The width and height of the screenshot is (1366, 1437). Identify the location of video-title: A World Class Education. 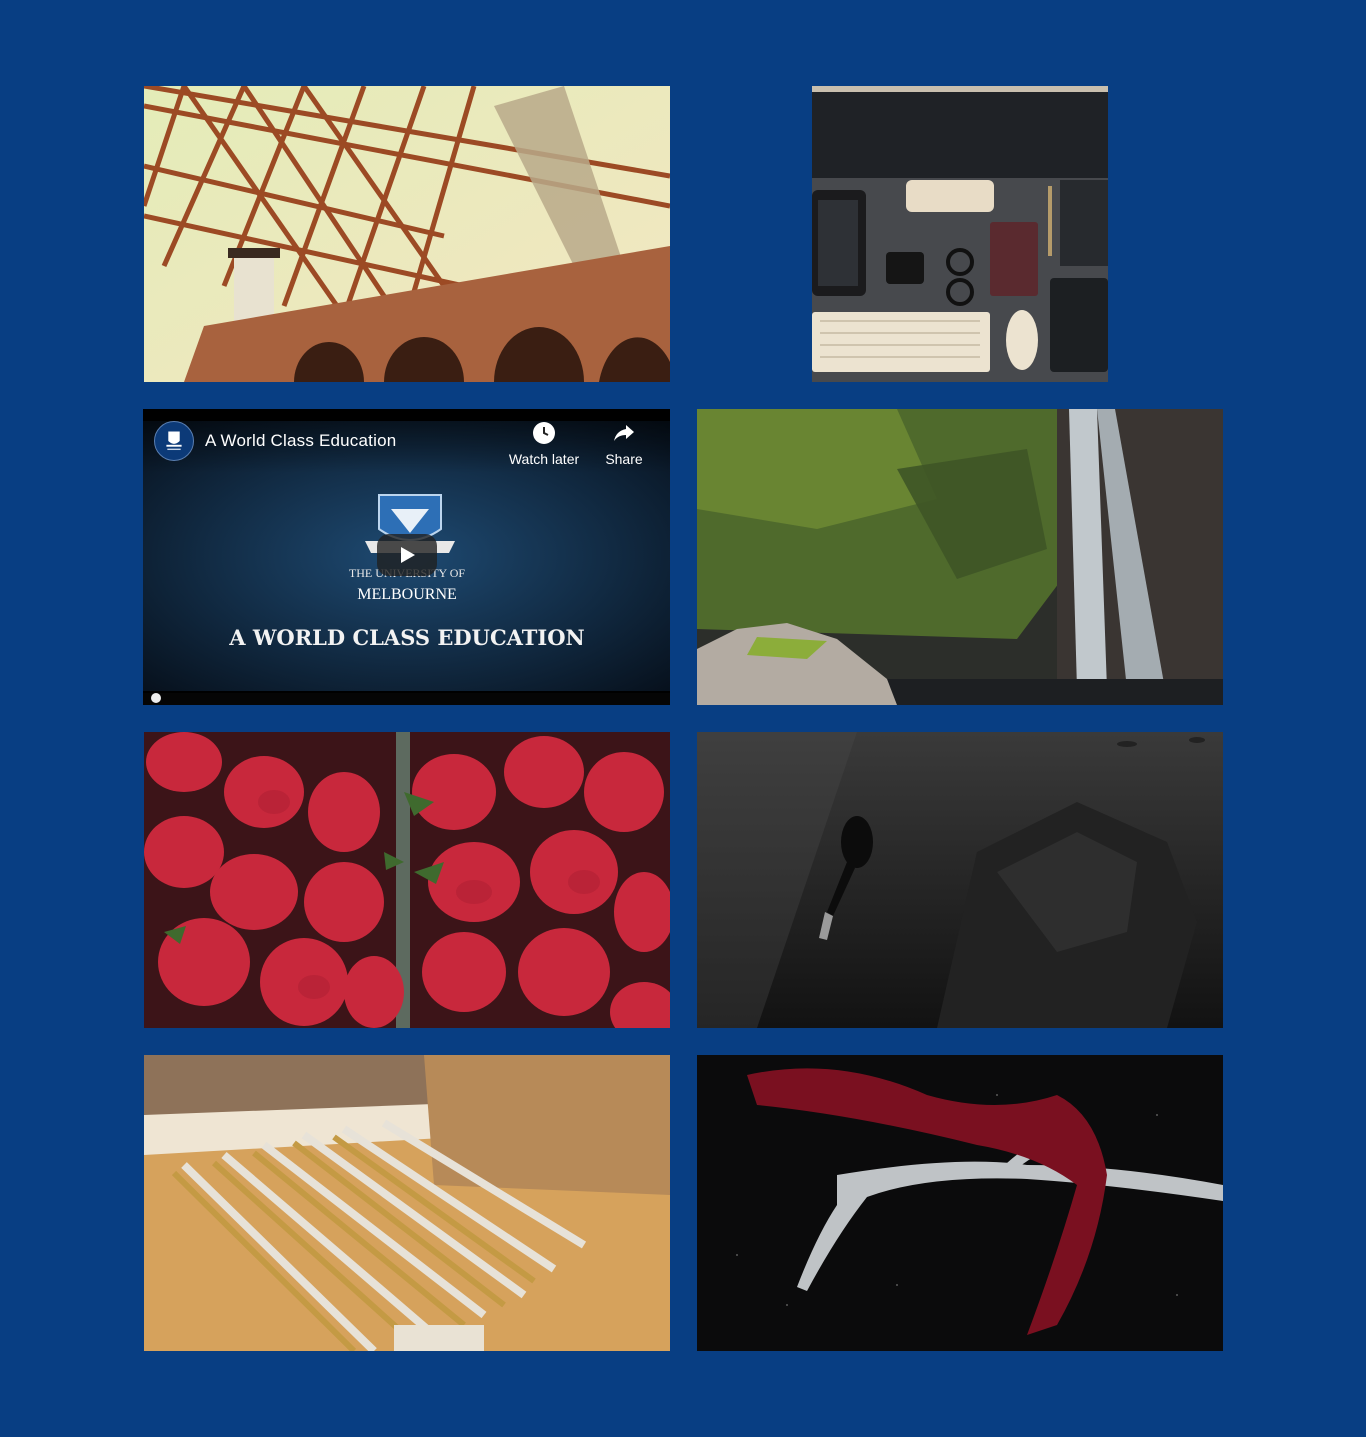
(301, 440).